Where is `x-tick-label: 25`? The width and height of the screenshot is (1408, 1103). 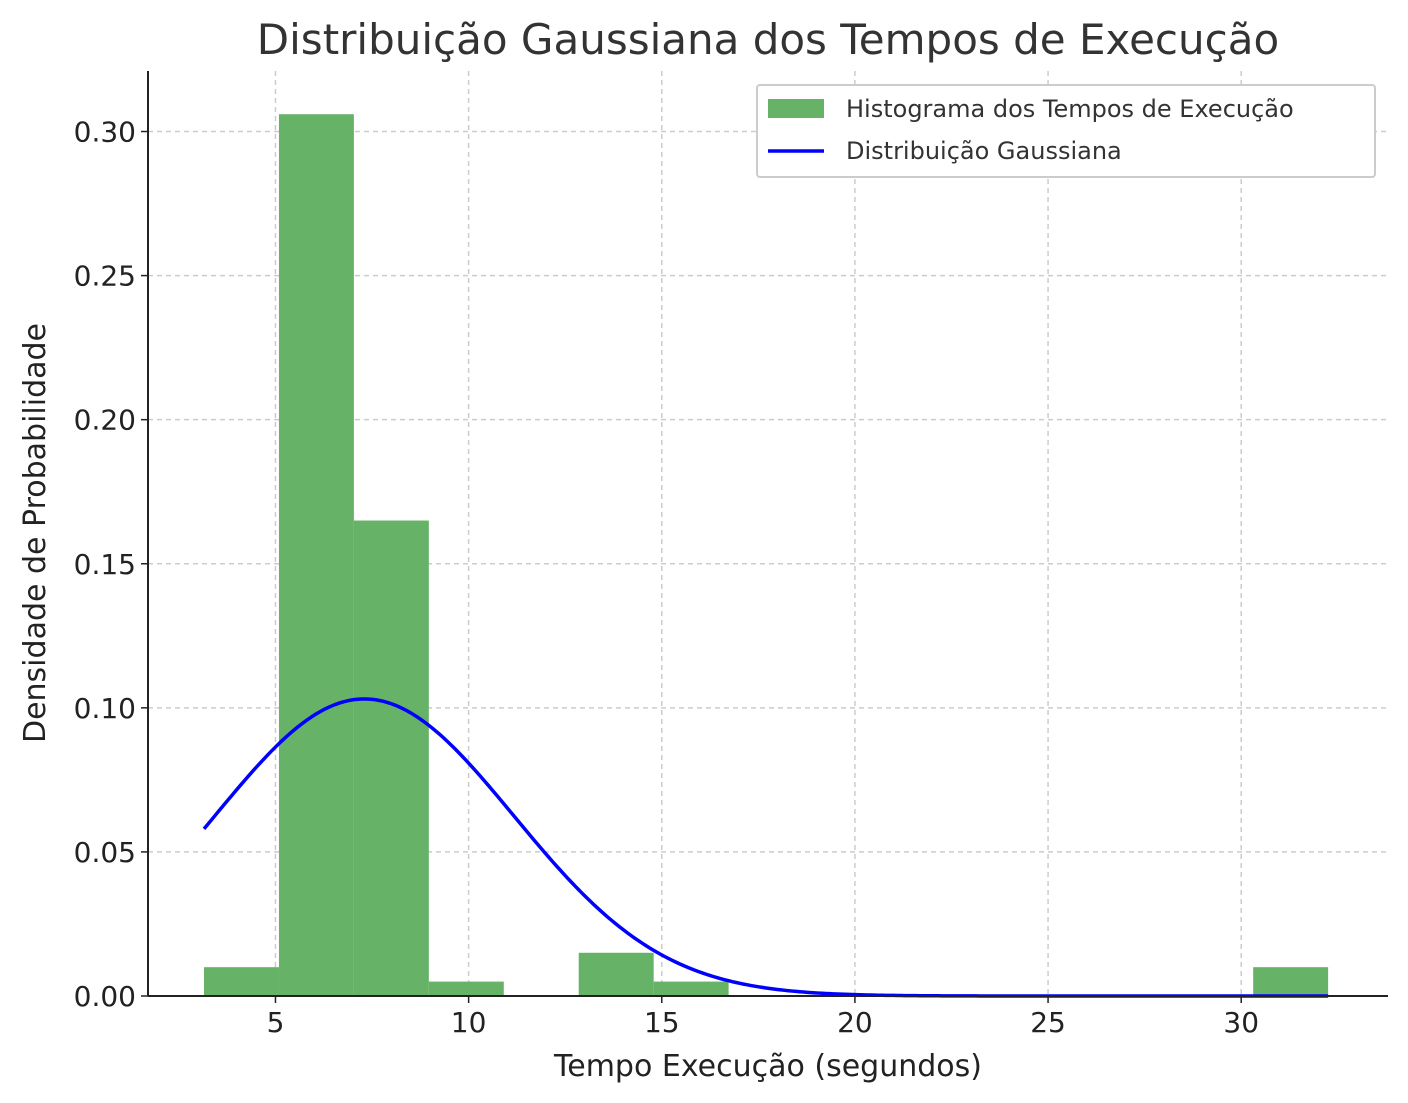 x-tick-label: 25 is located at coordinates (1048, 1022).